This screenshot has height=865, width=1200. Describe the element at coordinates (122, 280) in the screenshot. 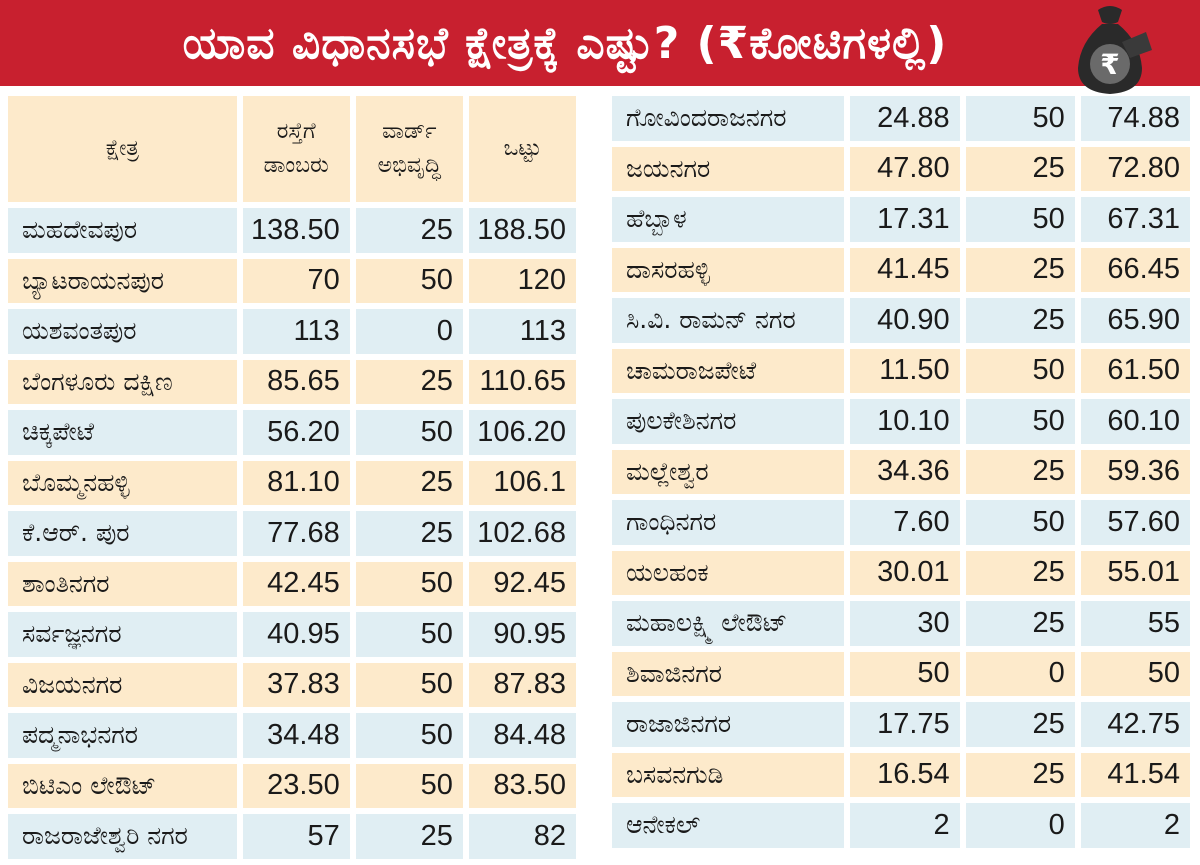

I see `constituency-name: ಬ್ಯಾಟರಾಯನಪುರ` at that location.